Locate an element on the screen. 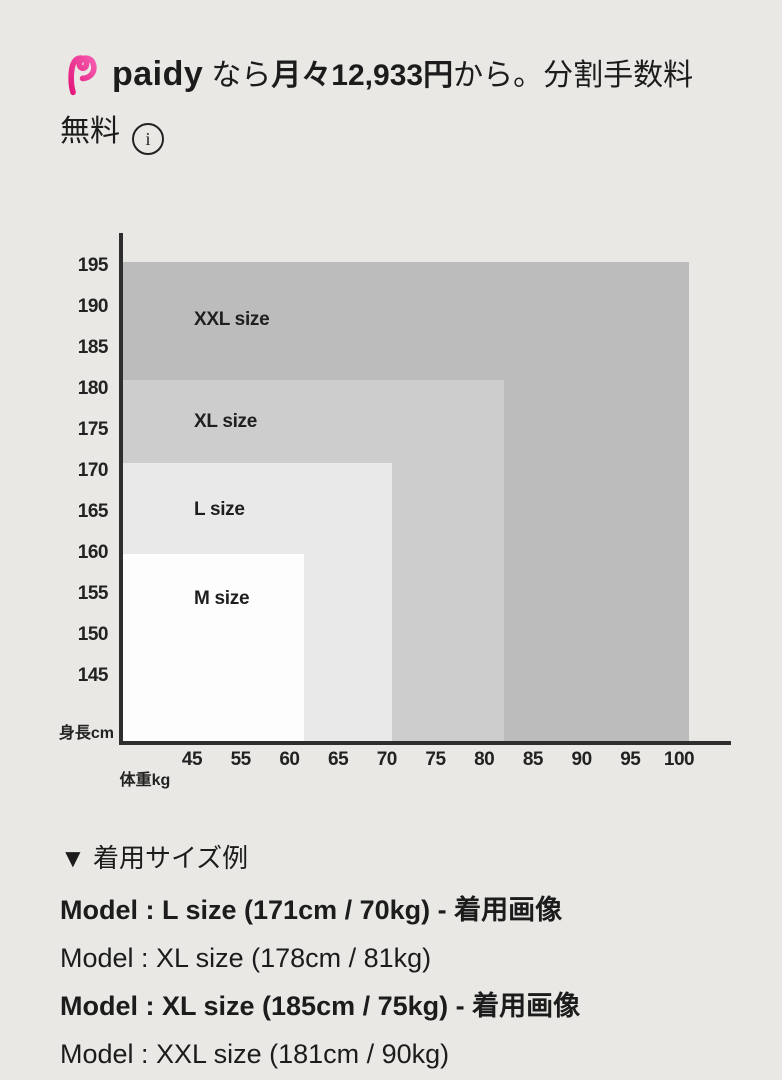  size-region-m is located at coordinates (213, 647).